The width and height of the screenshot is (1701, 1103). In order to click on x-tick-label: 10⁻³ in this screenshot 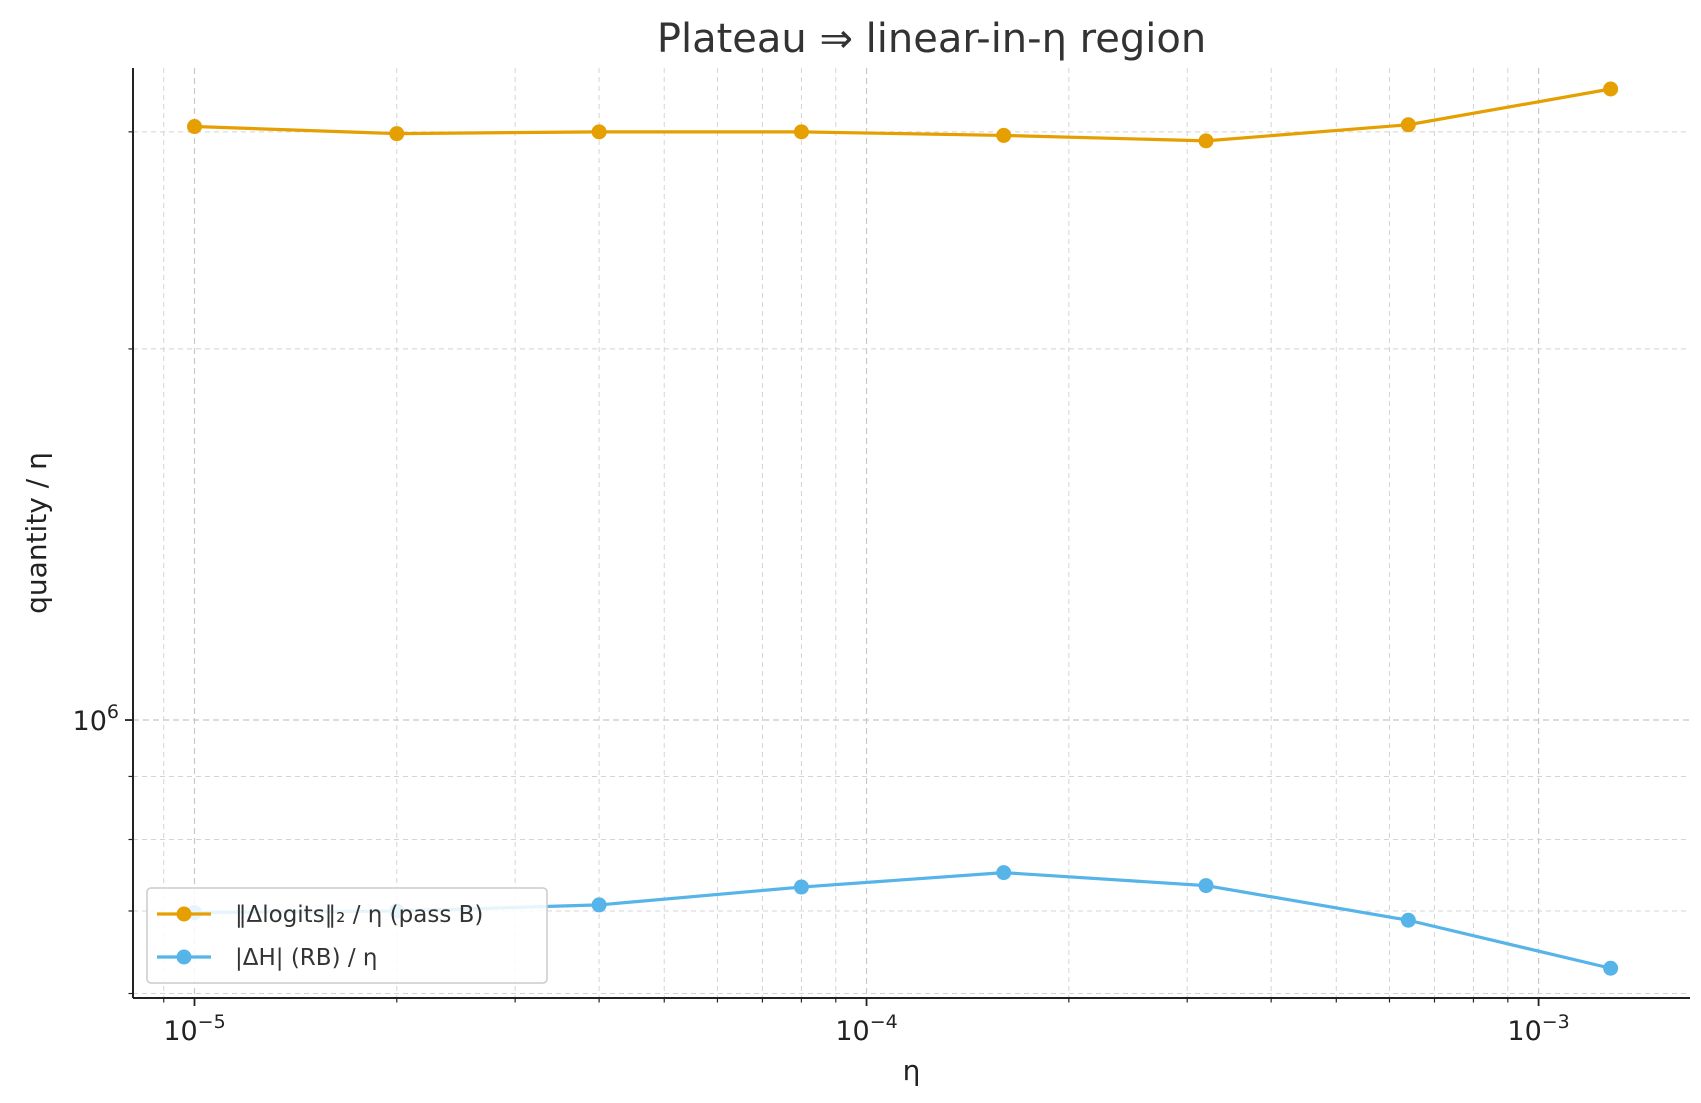, I will do `click(1538, 1029)`.